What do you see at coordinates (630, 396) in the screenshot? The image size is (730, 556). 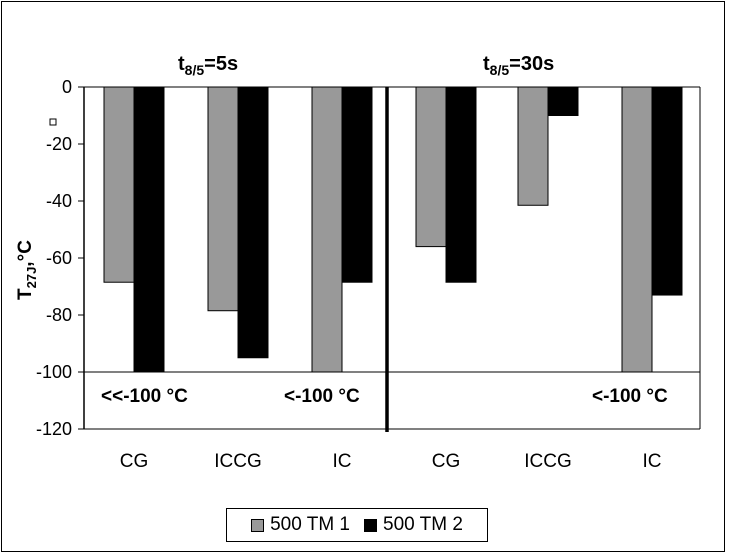 I see `annotation-ic-right: <-100 °C` at bounding box center [630, 396].